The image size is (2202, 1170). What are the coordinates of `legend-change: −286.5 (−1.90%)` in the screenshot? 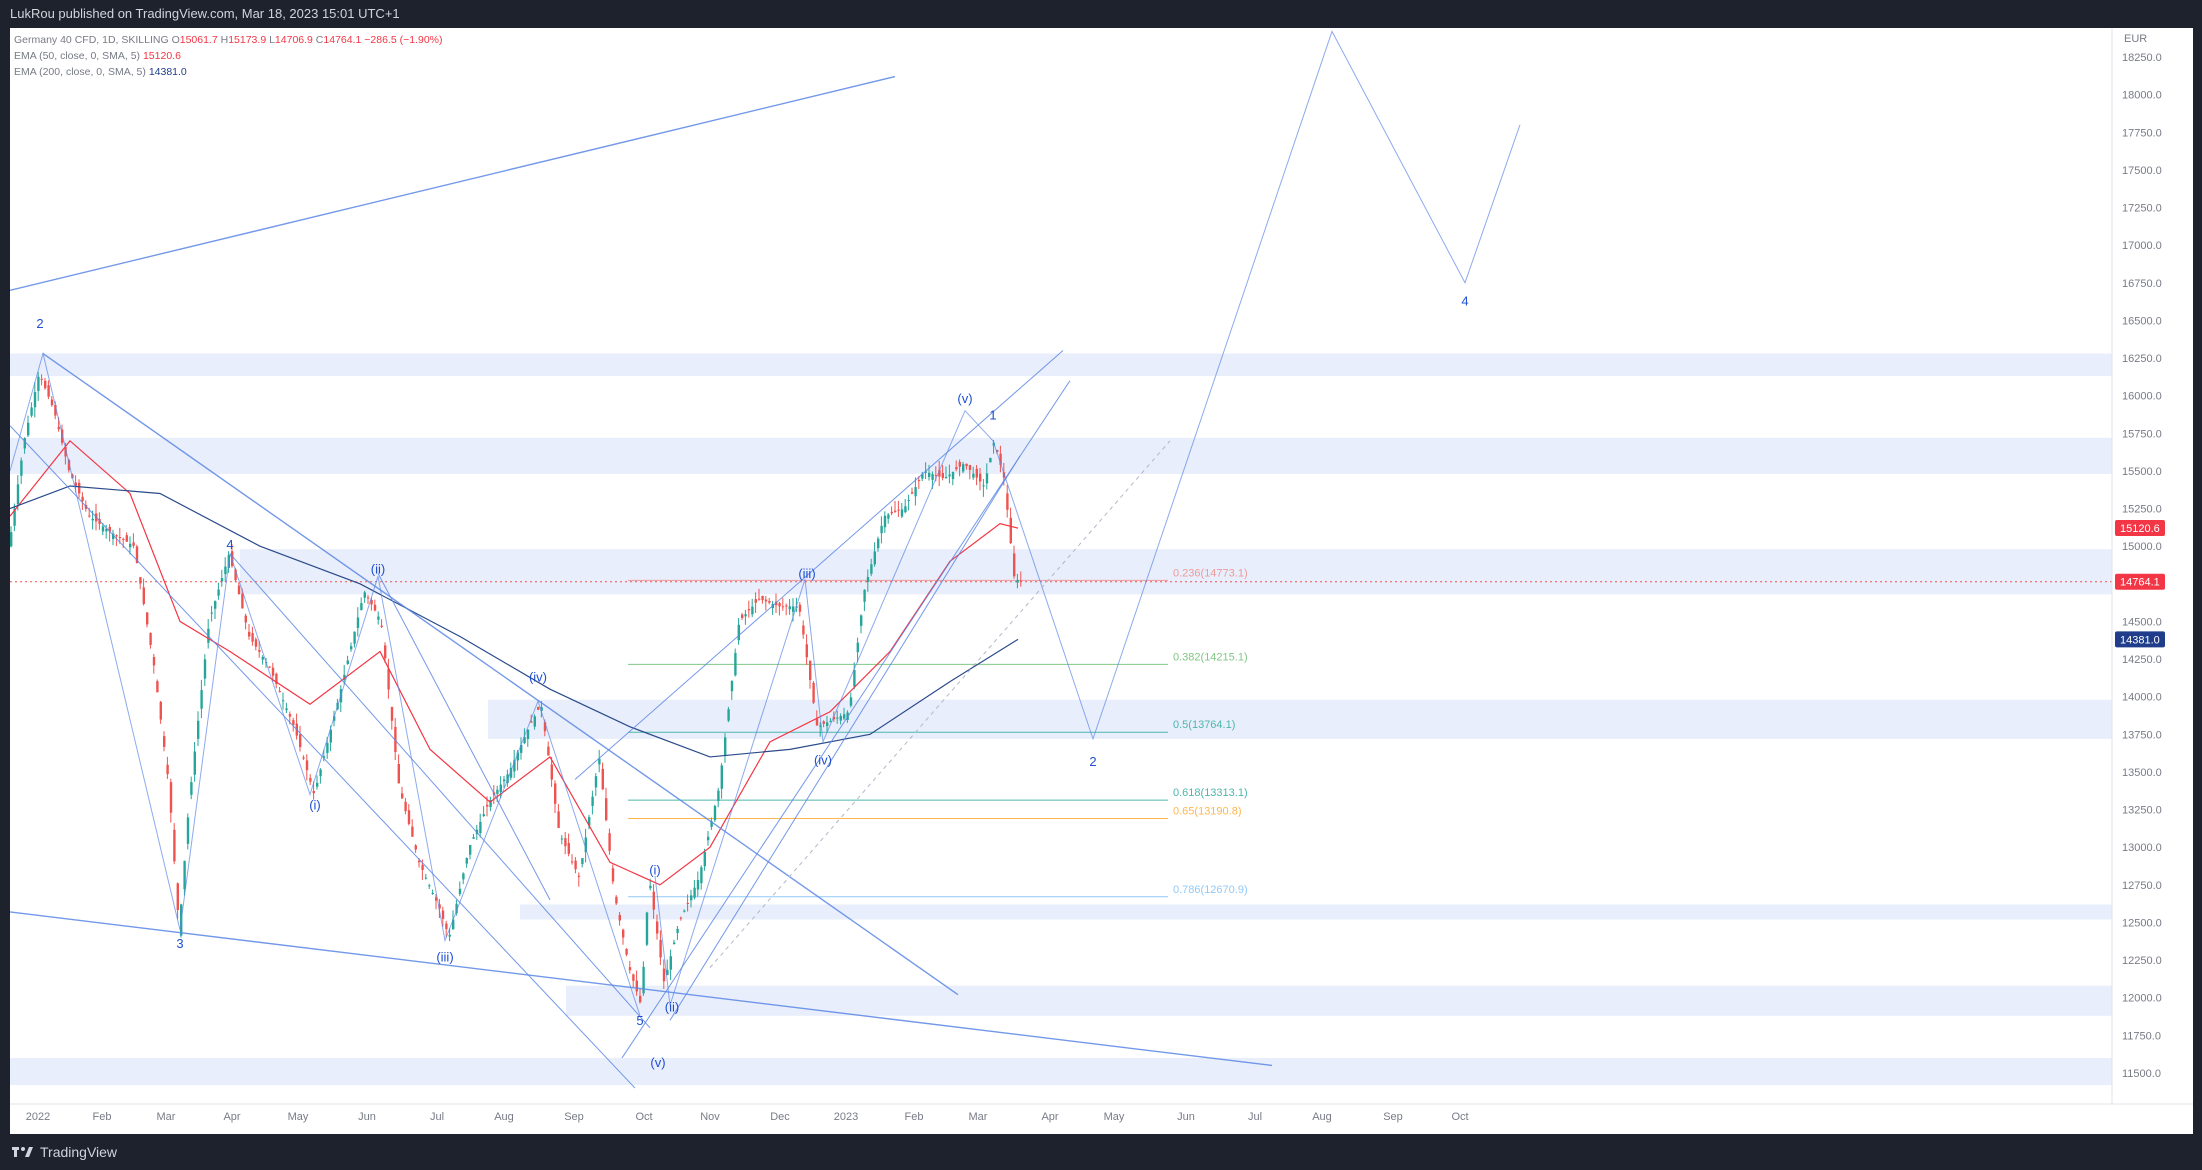 It's located at (403, 40).